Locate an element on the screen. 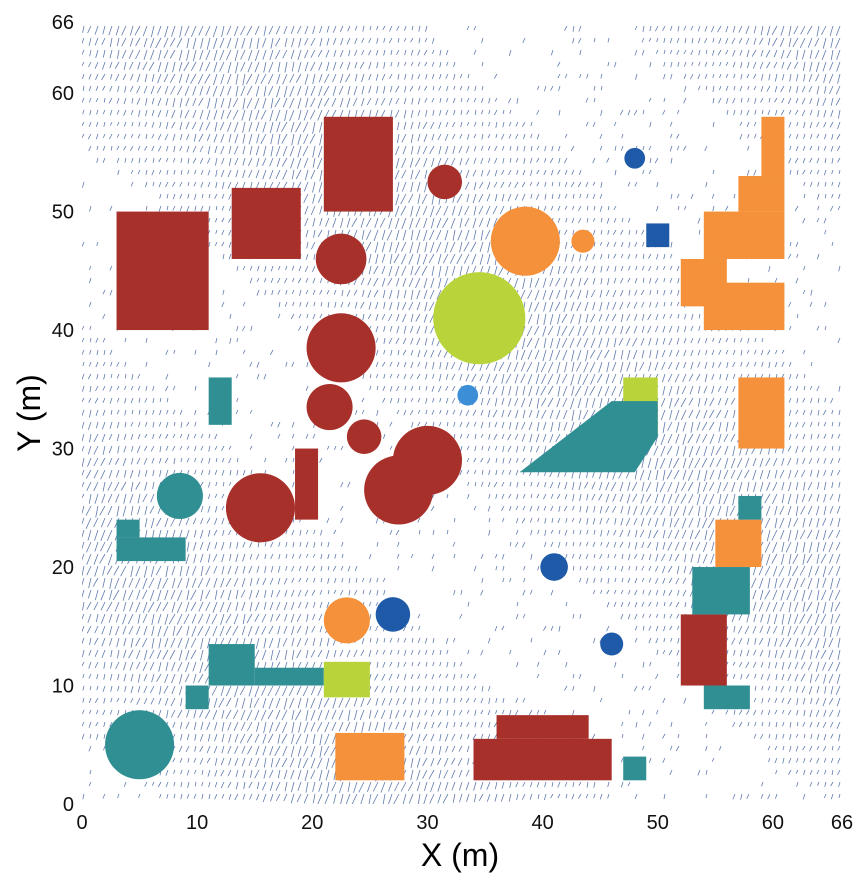 This screenshot has height=873, width=861. y-tick-label: 30 is located at coordinates (63, 450).